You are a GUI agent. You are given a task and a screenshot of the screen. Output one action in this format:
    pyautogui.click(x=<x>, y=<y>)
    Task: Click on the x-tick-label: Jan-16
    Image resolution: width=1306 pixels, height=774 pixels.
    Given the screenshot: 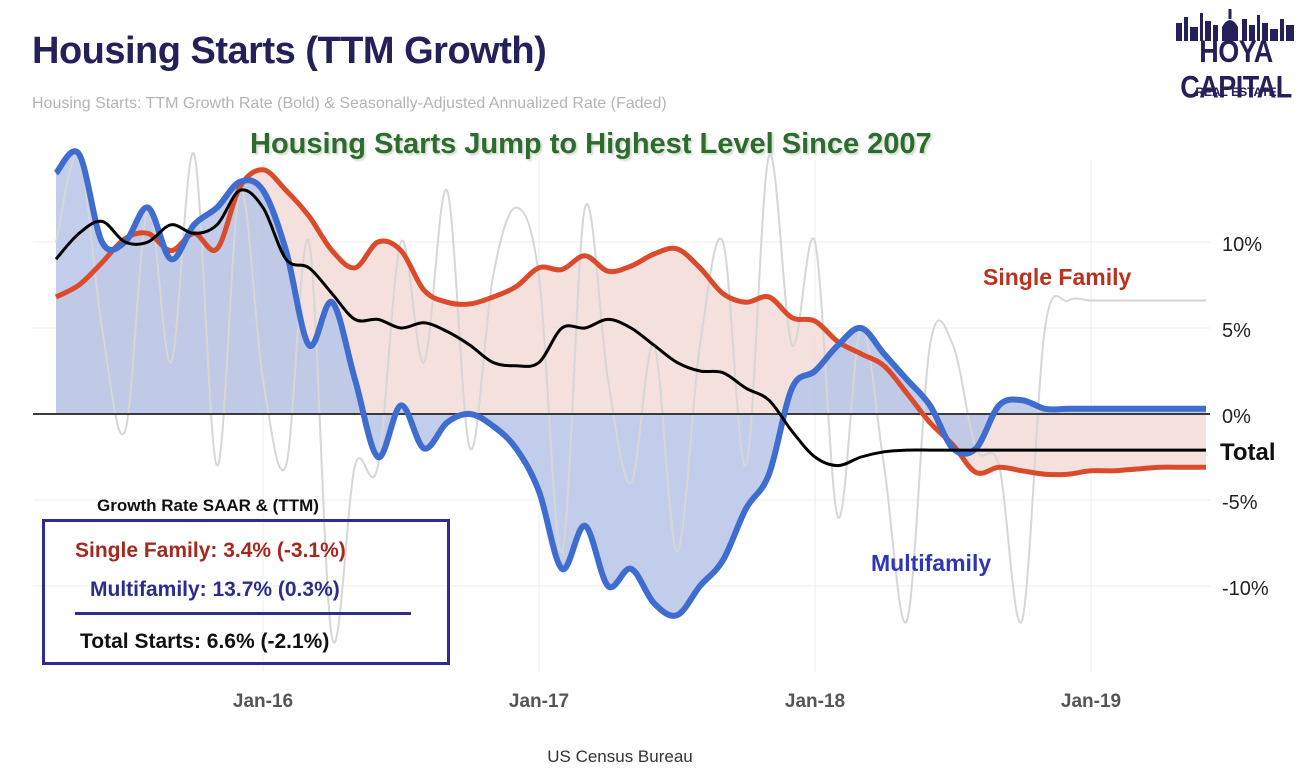 What is the action you would take?
    pyautogui.click(x=263, y=701)
    